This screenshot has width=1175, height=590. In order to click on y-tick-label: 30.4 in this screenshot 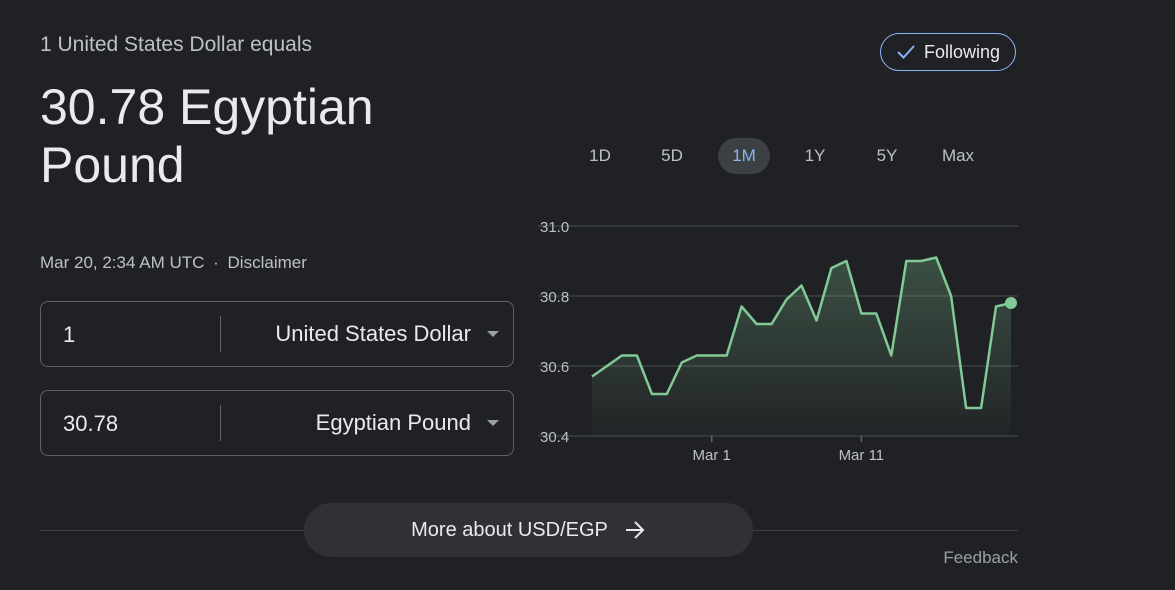, I will do `click(554, 437)`.